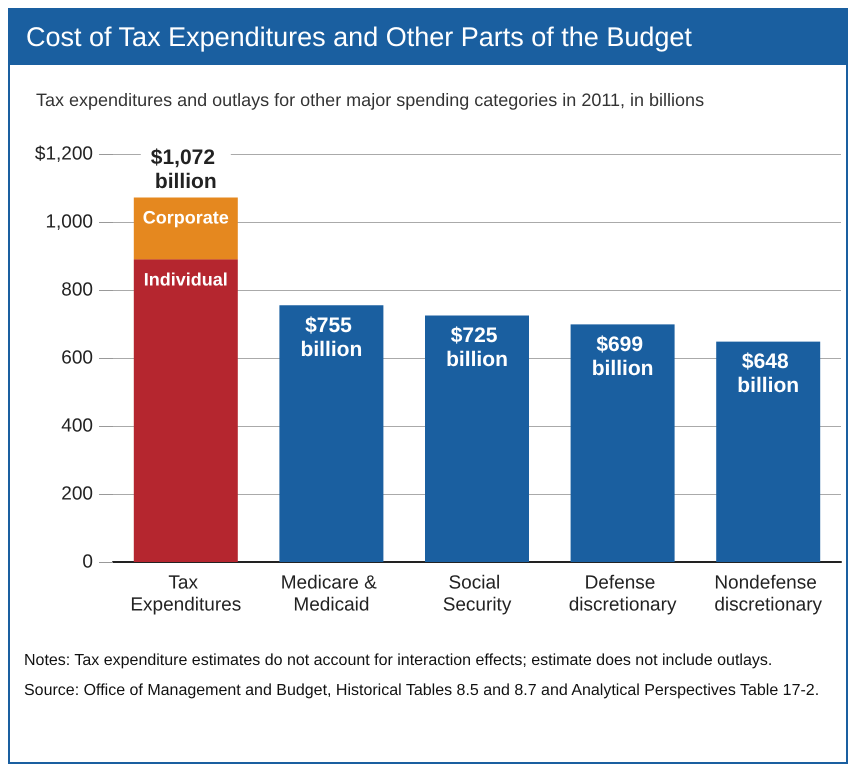 Image resolution: width=860 pixels, height=776 pixels. What do you see at coordinates (77, 290) in the screenshot?
I see `y-tick-label: 800` at bounding box center [77, 290].